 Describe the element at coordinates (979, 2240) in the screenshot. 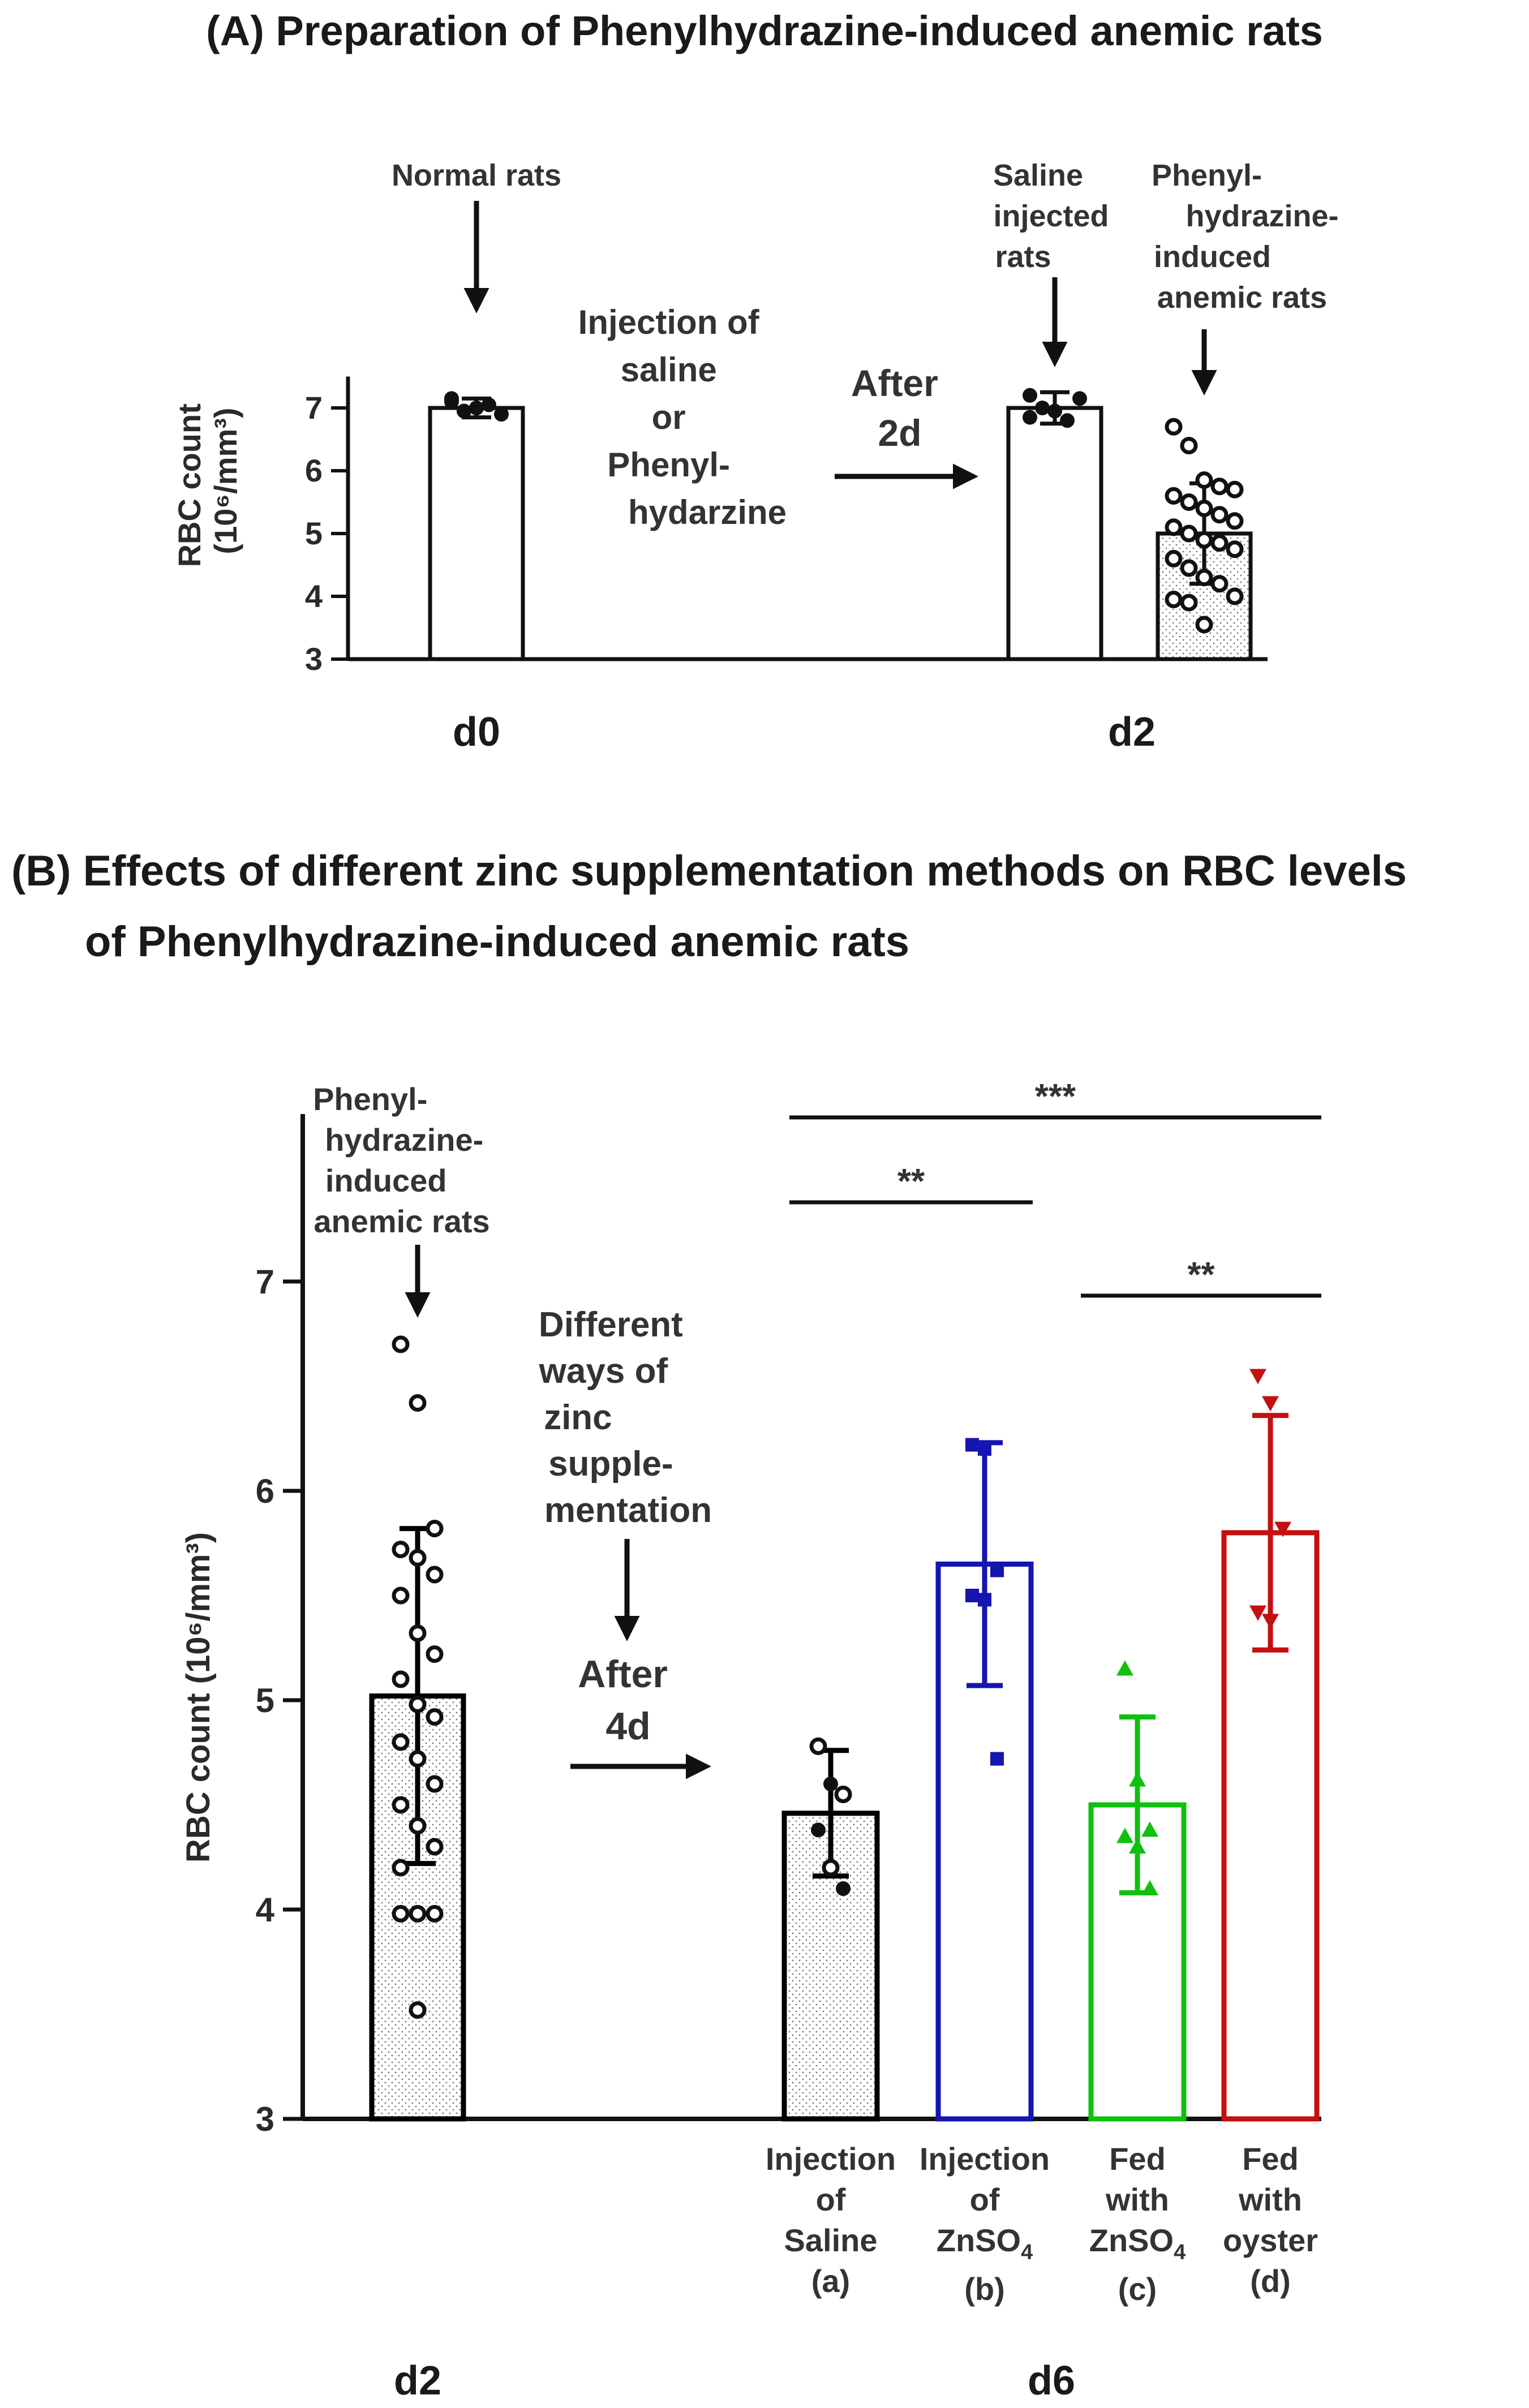

I see `panel-b-category-line: ZnSO` at that location.